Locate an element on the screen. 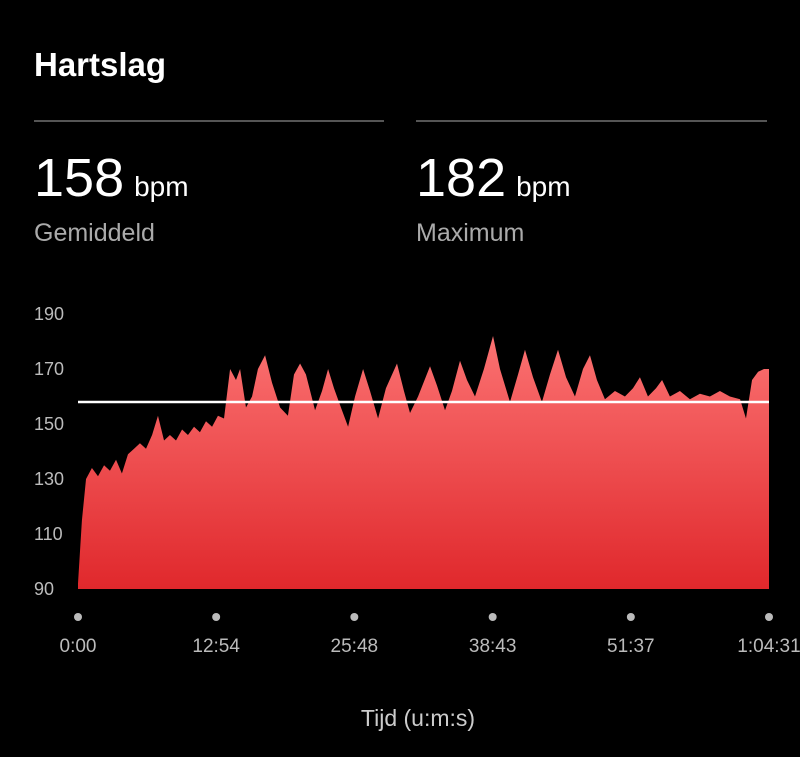 The width and height of the screenshot is (800, 757). y-tick-label: 130 is located at coordinates (49, 479).